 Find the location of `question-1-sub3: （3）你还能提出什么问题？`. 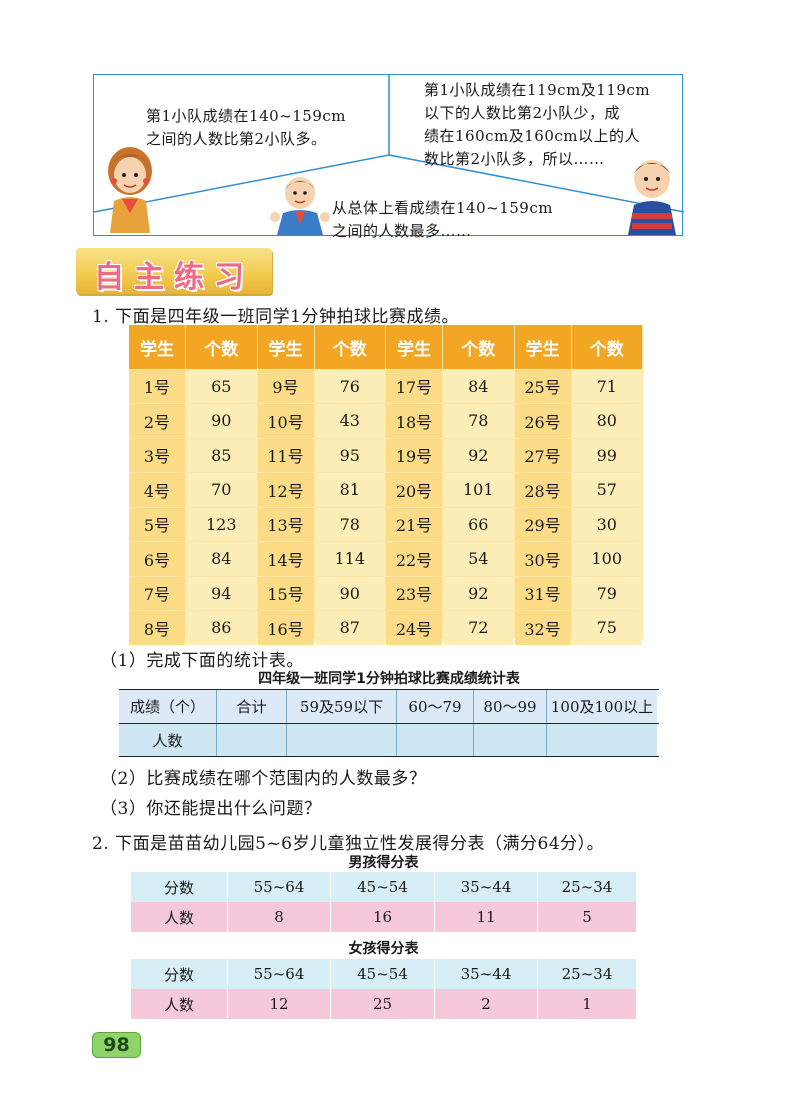

question-1-sub3: （3）你还能提出什么问题？ is located at coordinates (211, 809).